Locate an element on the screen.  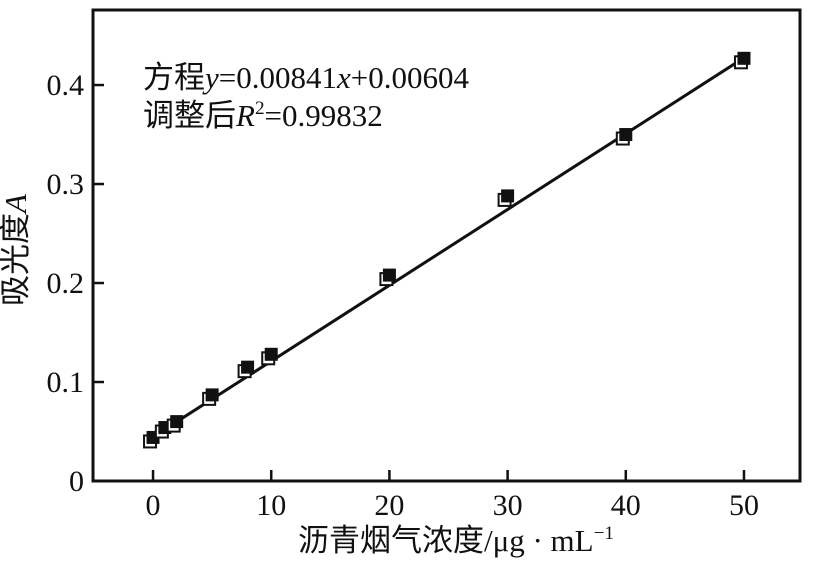
annotation-r-squared-part: =0.99832 is located at coordinates (324, 115).